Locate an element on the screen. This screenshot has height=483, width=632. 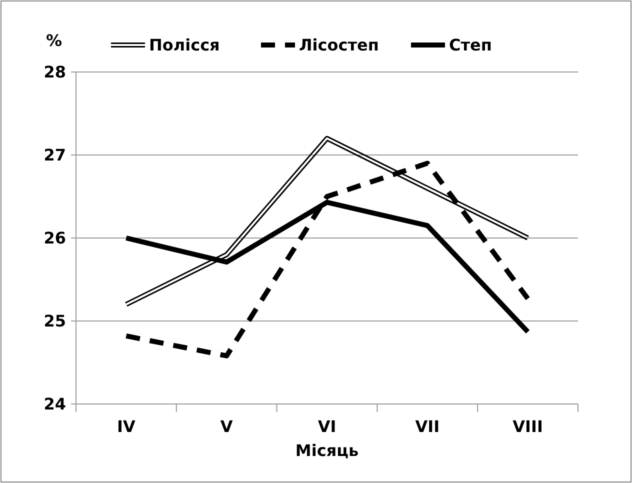
legend-label: Степ is located at coordinates (470, 45).